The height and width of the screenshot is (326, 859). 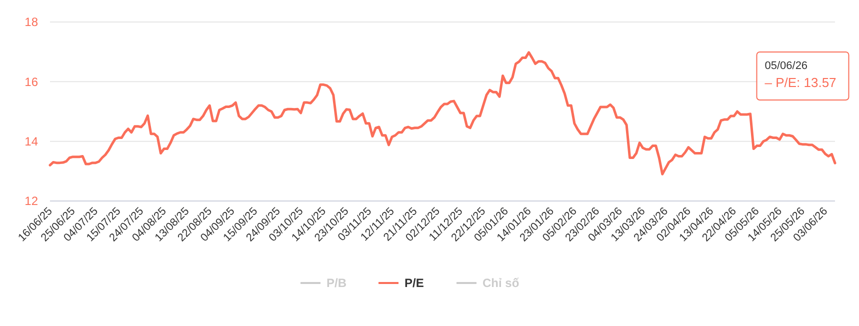 I want to click on y-tick-label: 14, so click(x=31, y=141).